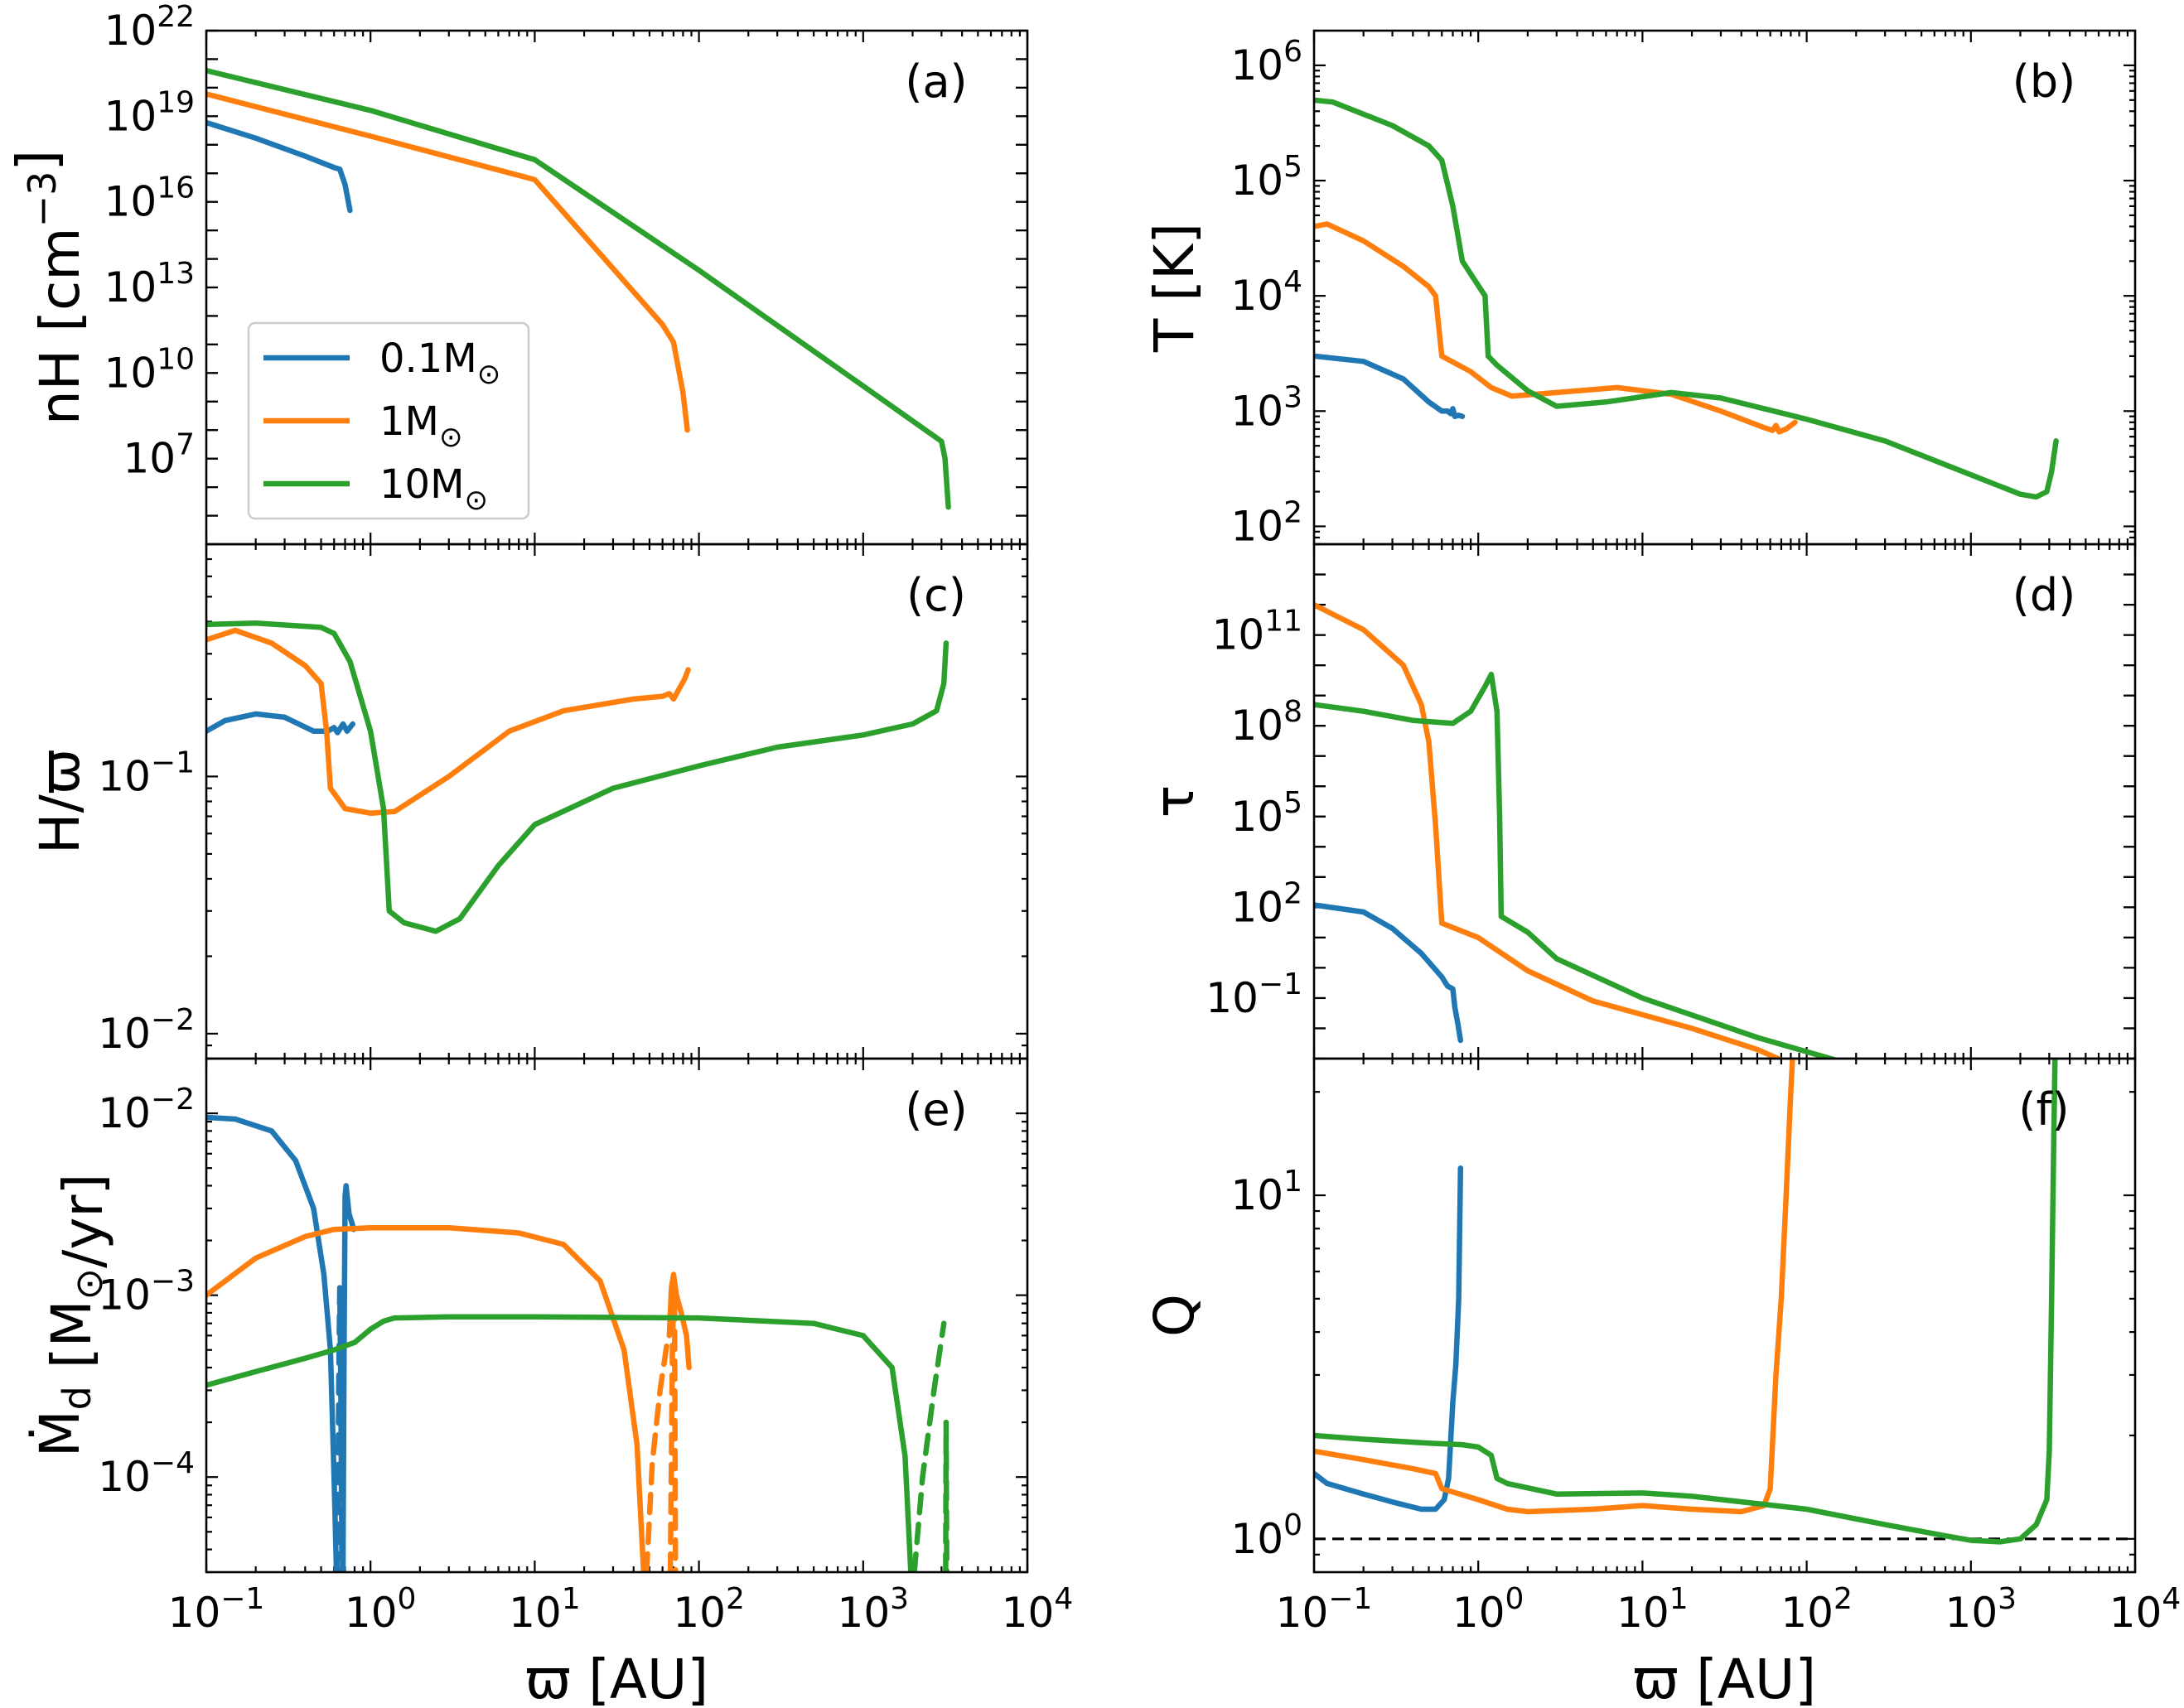 This screenshot has width=2184, height=1708. What do you see at coordinates (1266, 722) in the screenshot?
I see `y-tick-label: 10⁸` at bounding box center [1266, 722].